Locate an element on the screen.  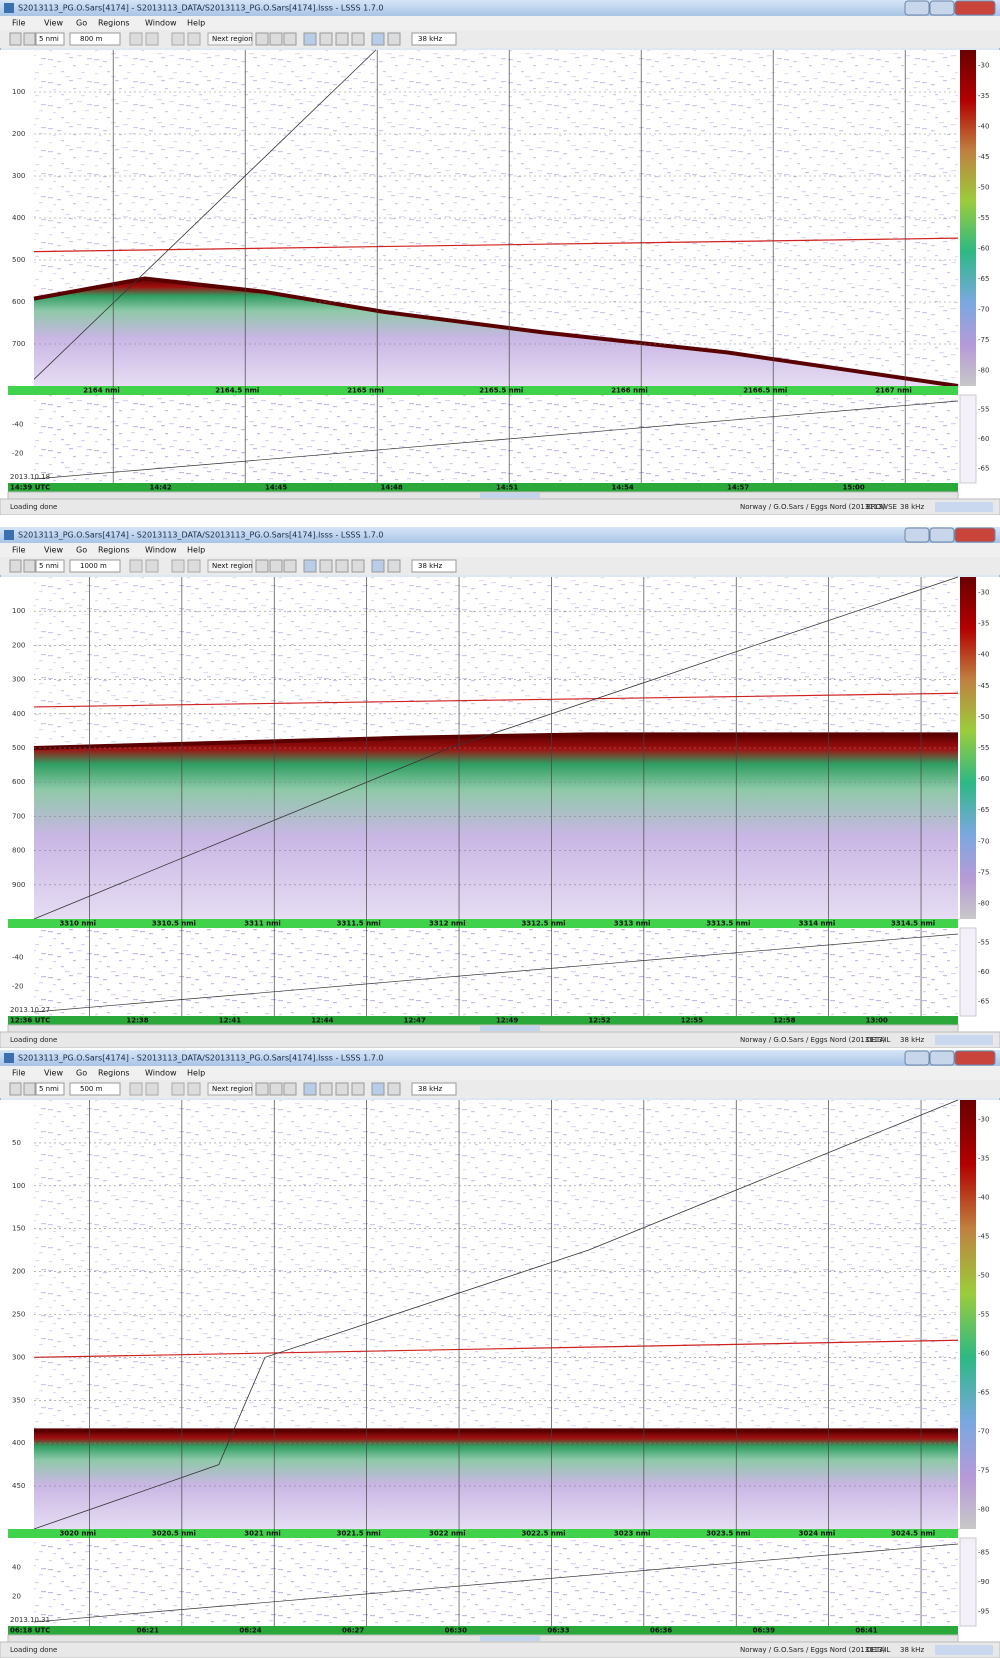
lower-track-line is located at coordinates (496, 440).